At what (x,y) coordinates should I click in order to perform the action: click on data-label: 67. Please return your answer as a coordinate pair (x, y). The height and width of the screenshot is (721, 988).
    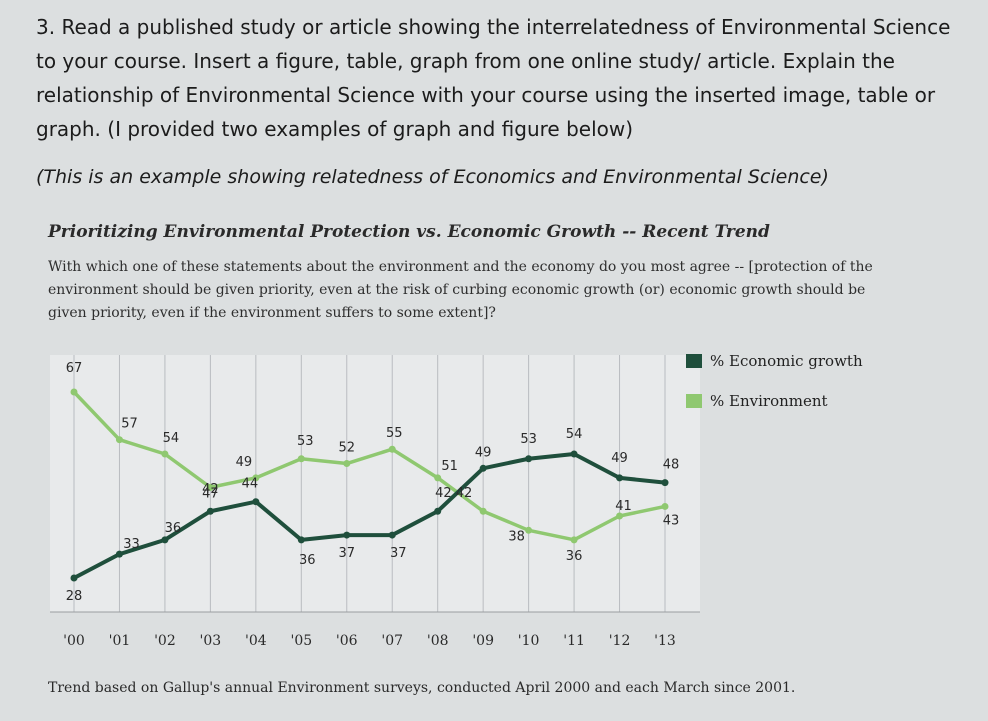
    Looking at the image, I should click on (74, 368).